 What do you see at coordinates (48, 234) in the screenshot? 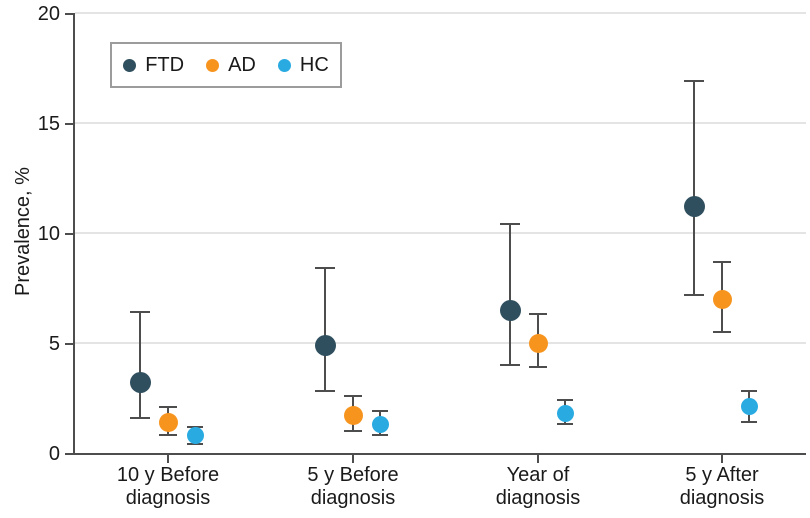
I see `y-tick-label: 10` at bounding box center [48, 234].